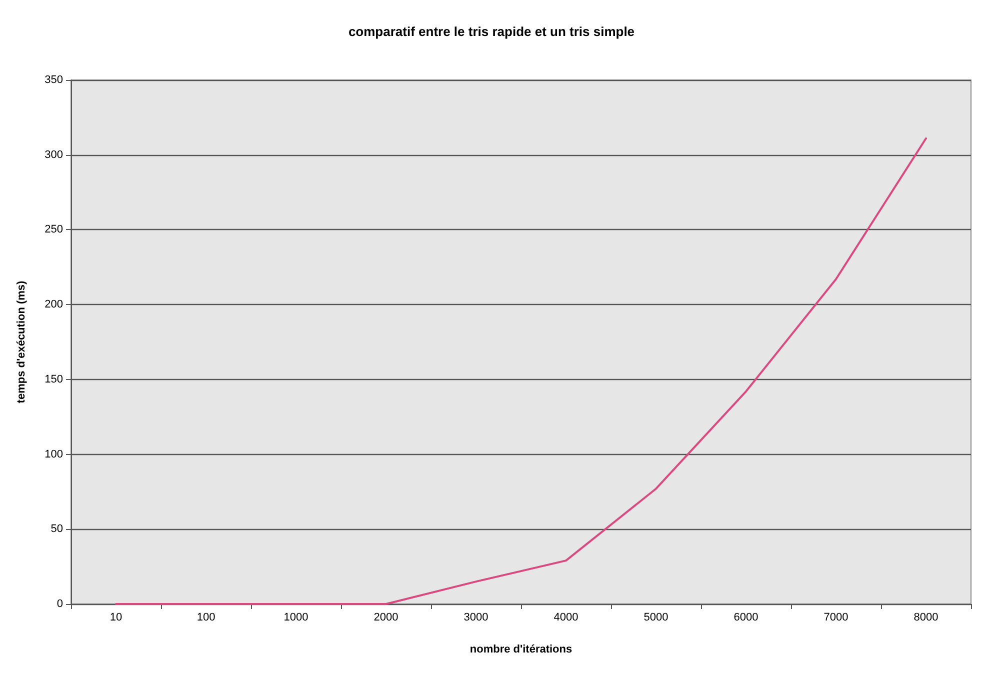 The height and width of the screenshot is (674, 983). What do you see at coordinates (566, 618) in the screenshot?
I see `x-tick-label: 4000` at bounding box center [566, 618].